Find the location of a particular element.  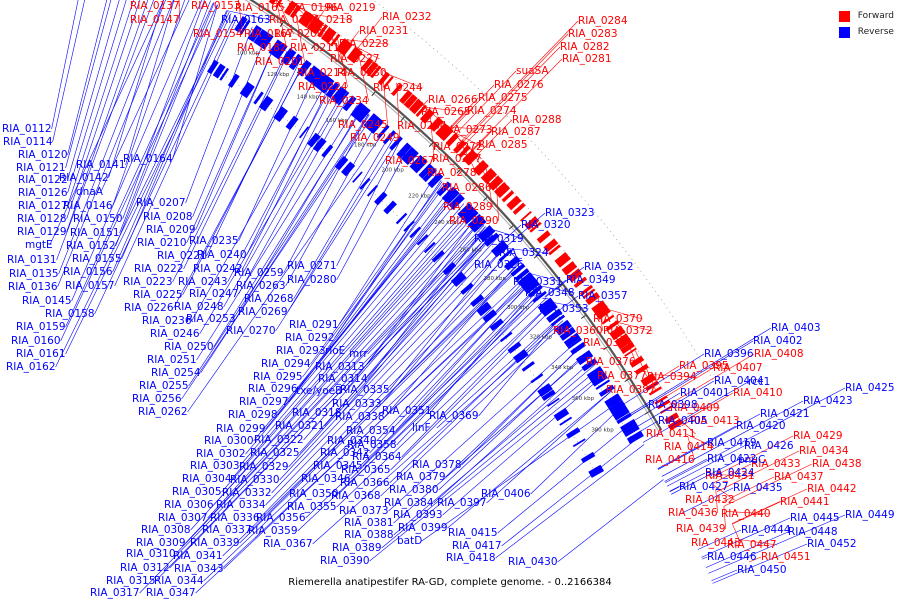

reverse-gene-label: RIA_0152 is located at coordinates (91, 246).